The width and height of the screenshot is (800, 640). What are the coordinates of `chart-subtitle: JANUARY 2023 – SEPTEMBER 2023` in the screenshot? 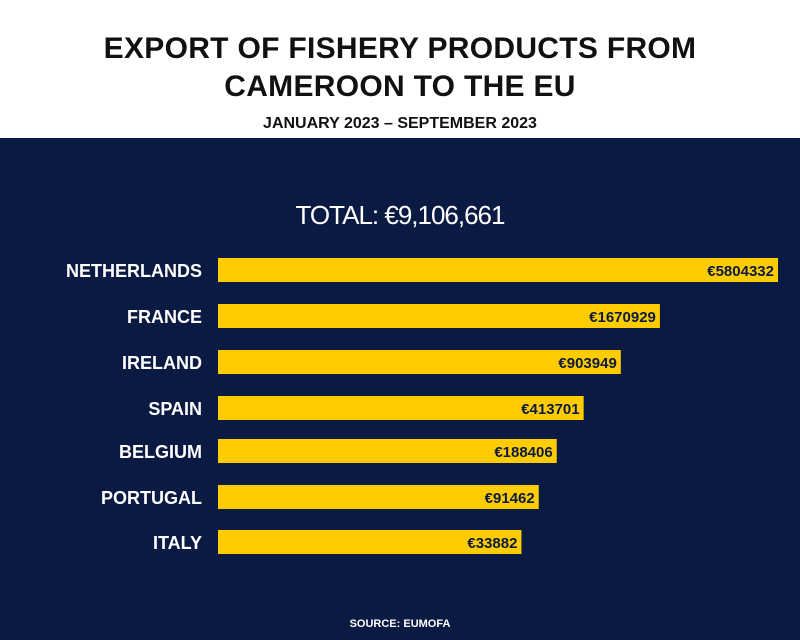 It's located at (400, 123).